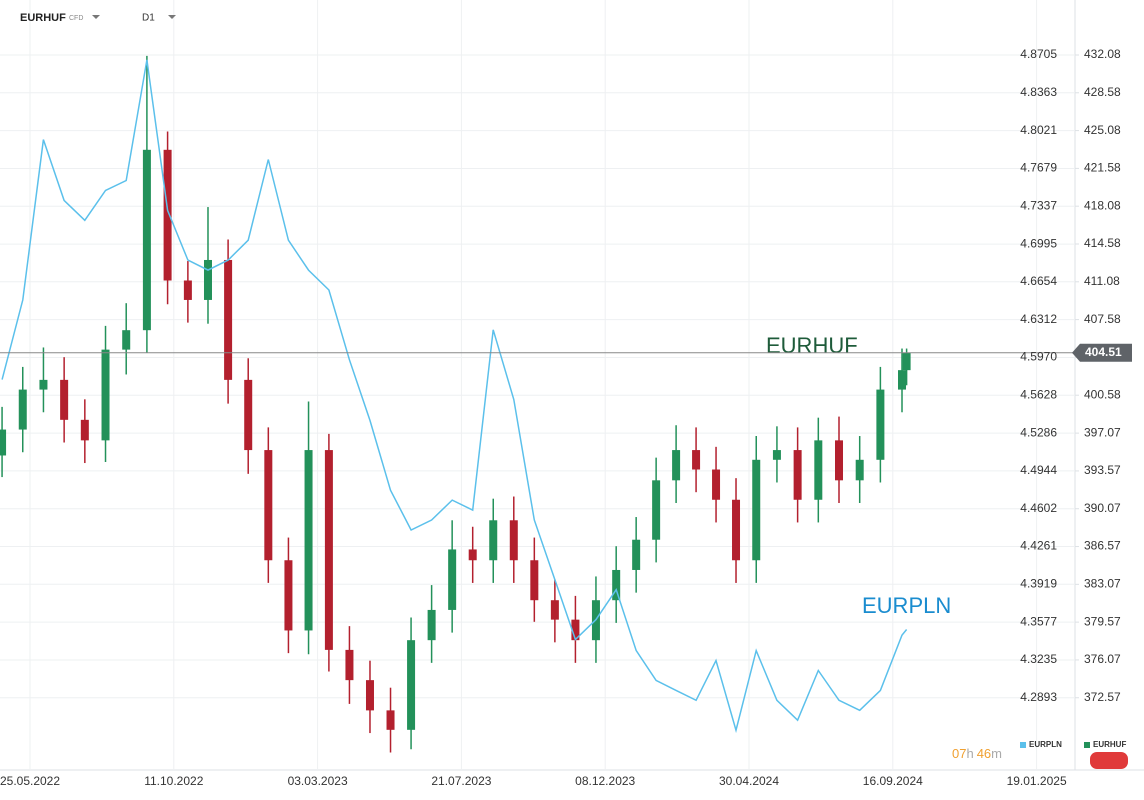 This screenshot has width=1144, height=800. What do you see at coordinates (1102, 508) in the screenshot?
I see `y2-tick-label: 390.07` at bounding box center [1102, 508].